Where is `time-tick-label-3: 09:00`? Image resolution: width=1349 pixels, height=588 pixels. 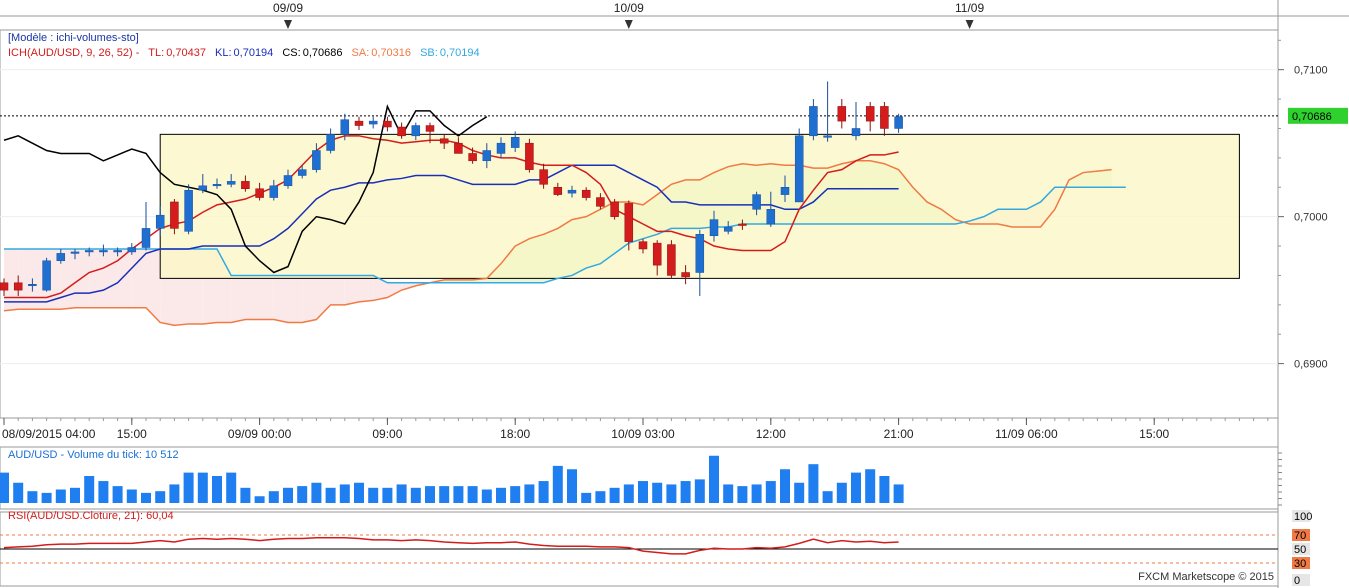
time-tick-label-3: 09:00 is located at coordinates (387, 434).